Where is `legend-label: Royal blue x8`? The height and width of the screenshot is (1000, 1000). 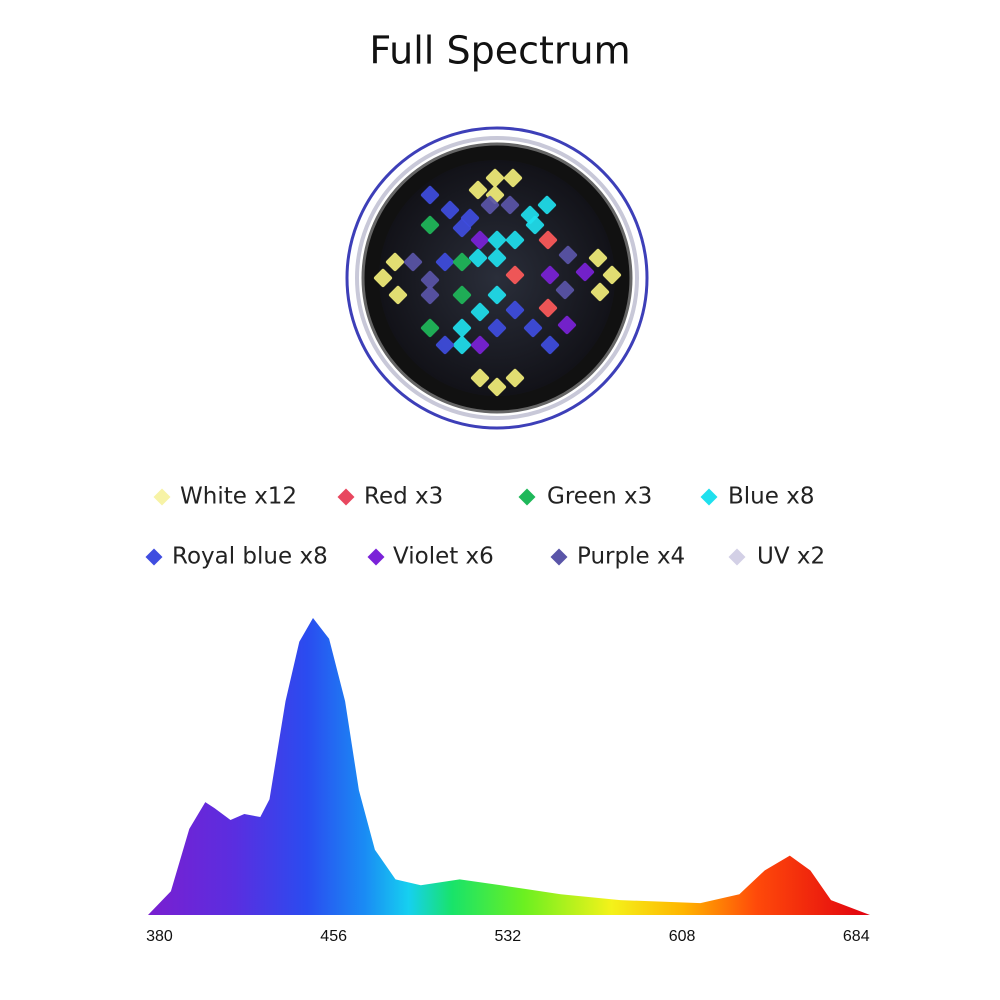 legend-label: Royal blue x8 is located at coordinates (250, 557).